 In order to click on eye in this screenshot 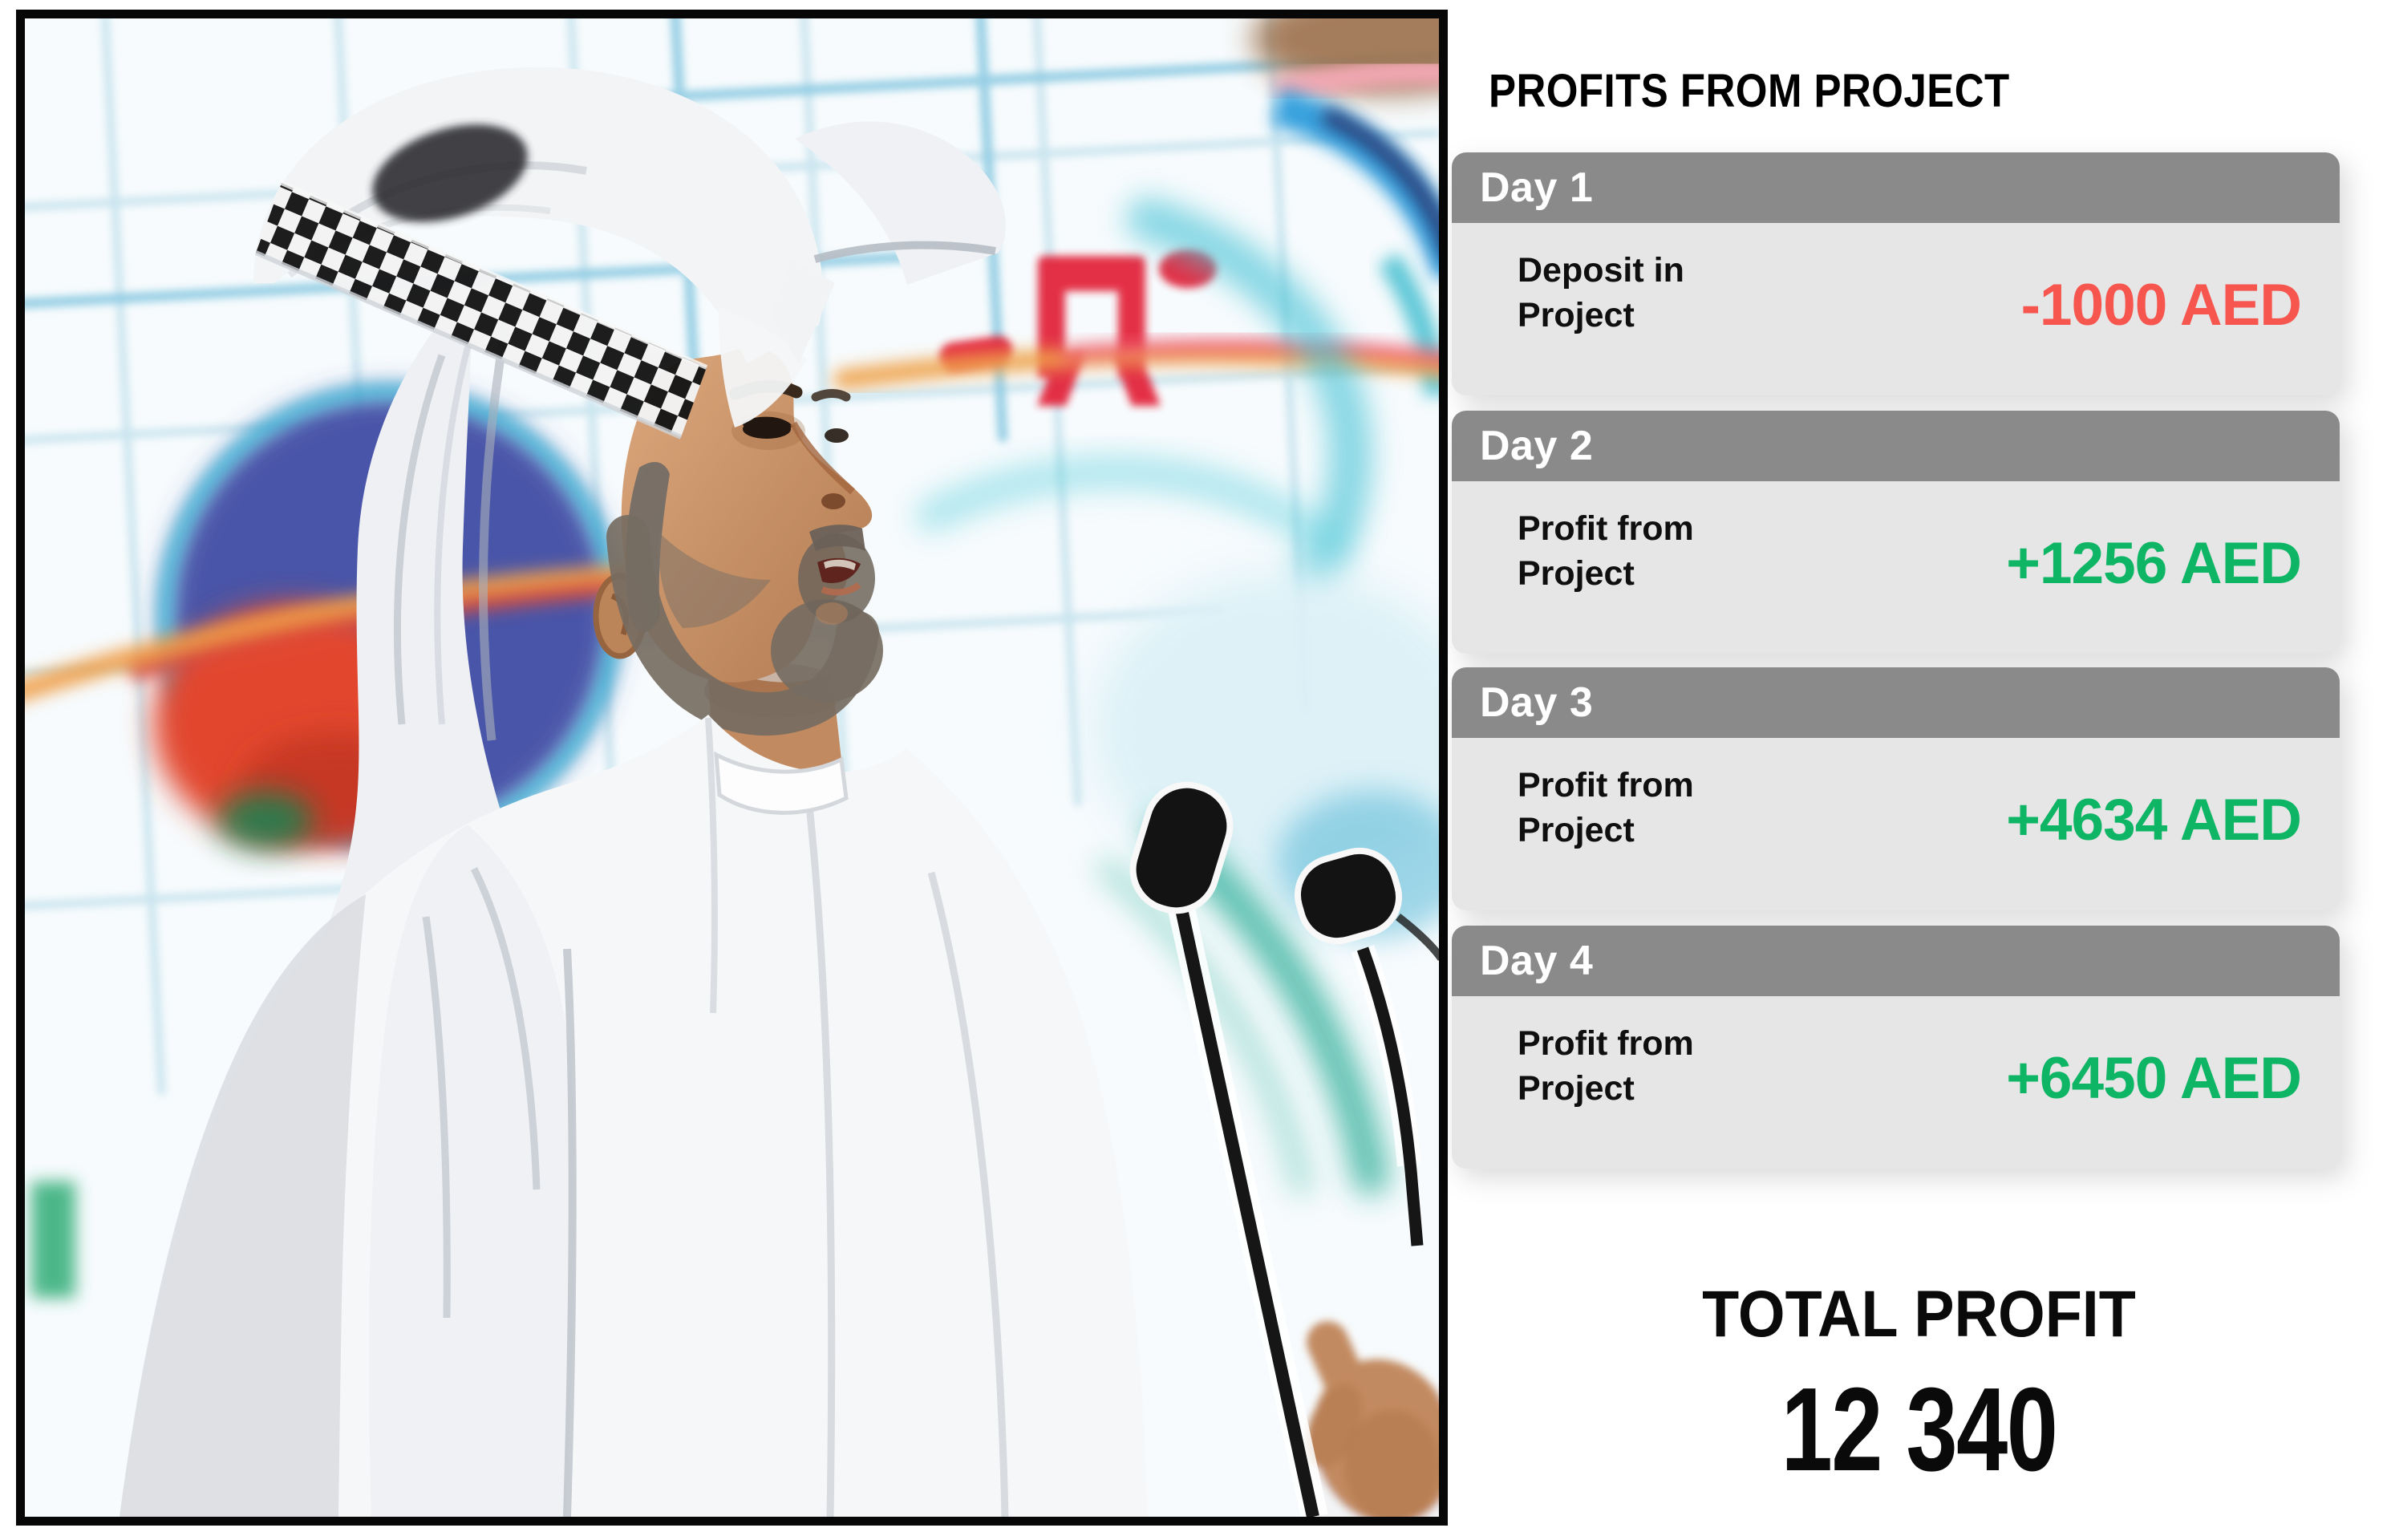, I will do `click(767, 429)`.